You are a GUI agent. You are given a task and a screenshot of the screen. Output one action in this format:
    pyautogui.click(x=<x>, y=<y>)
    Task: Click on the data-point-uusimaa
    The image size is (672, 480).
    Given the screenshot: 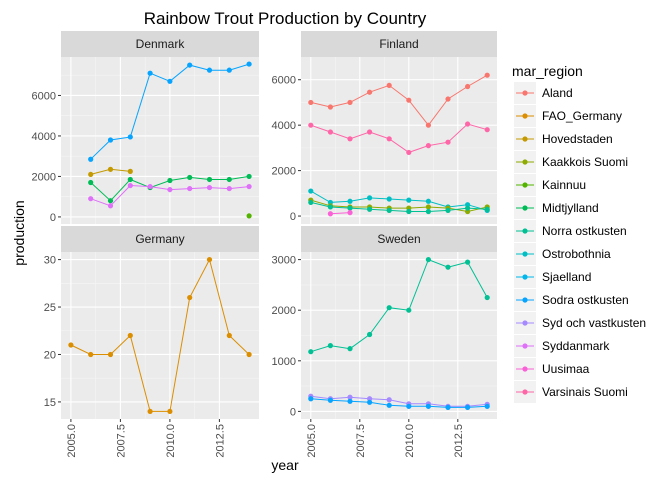 What is the action you would take?
    pyautogui.click(x=330, y=214)
    